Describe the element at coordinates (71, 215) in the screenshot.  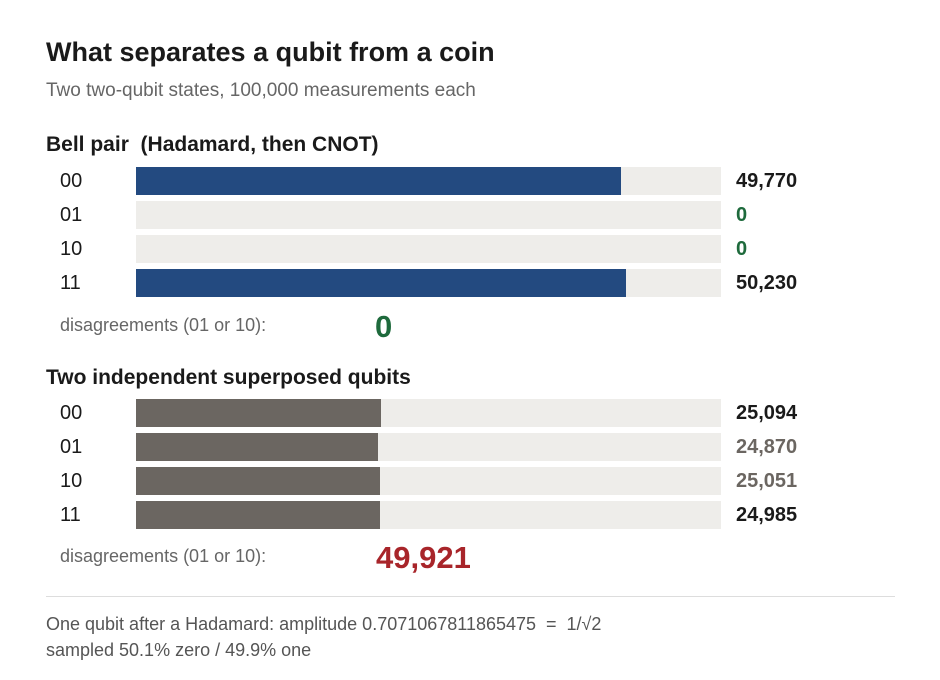
I see `bell-row-label-01: 01` at that location.